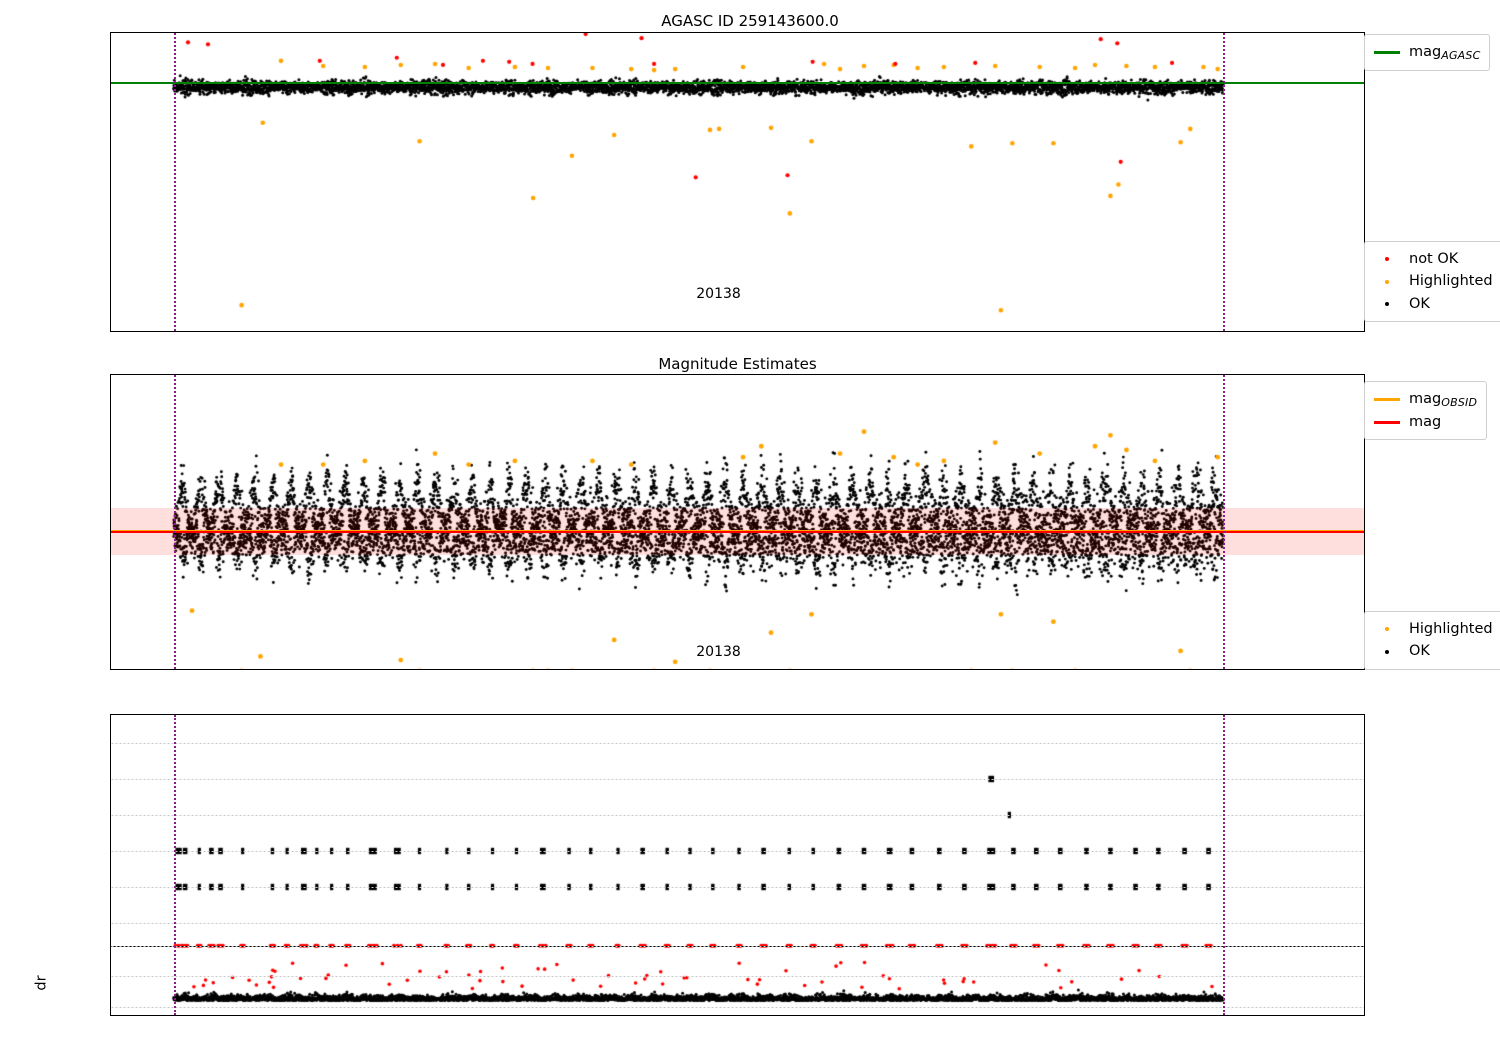 The width and height of the screenshot is (1500, 1050). I want to click on reference-line-mag, so click(737, 532).